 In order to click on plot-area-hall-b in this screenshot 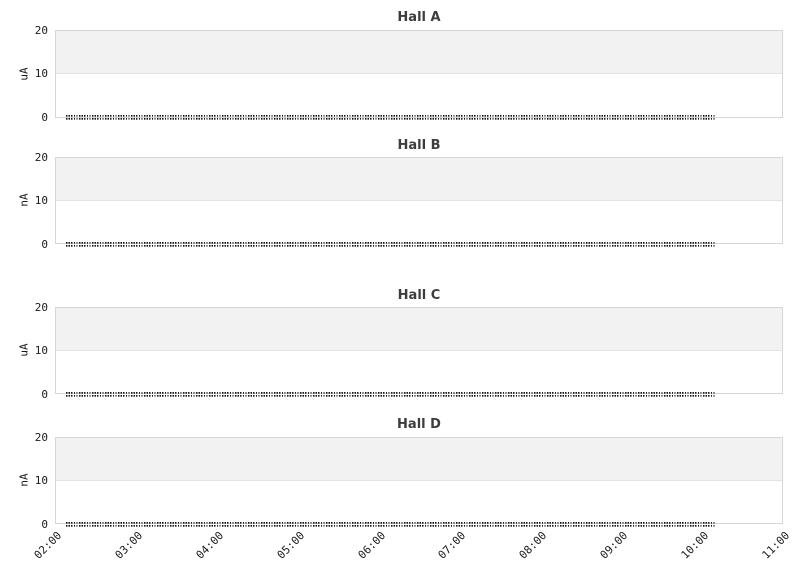, I will do `click(419, 200)`.